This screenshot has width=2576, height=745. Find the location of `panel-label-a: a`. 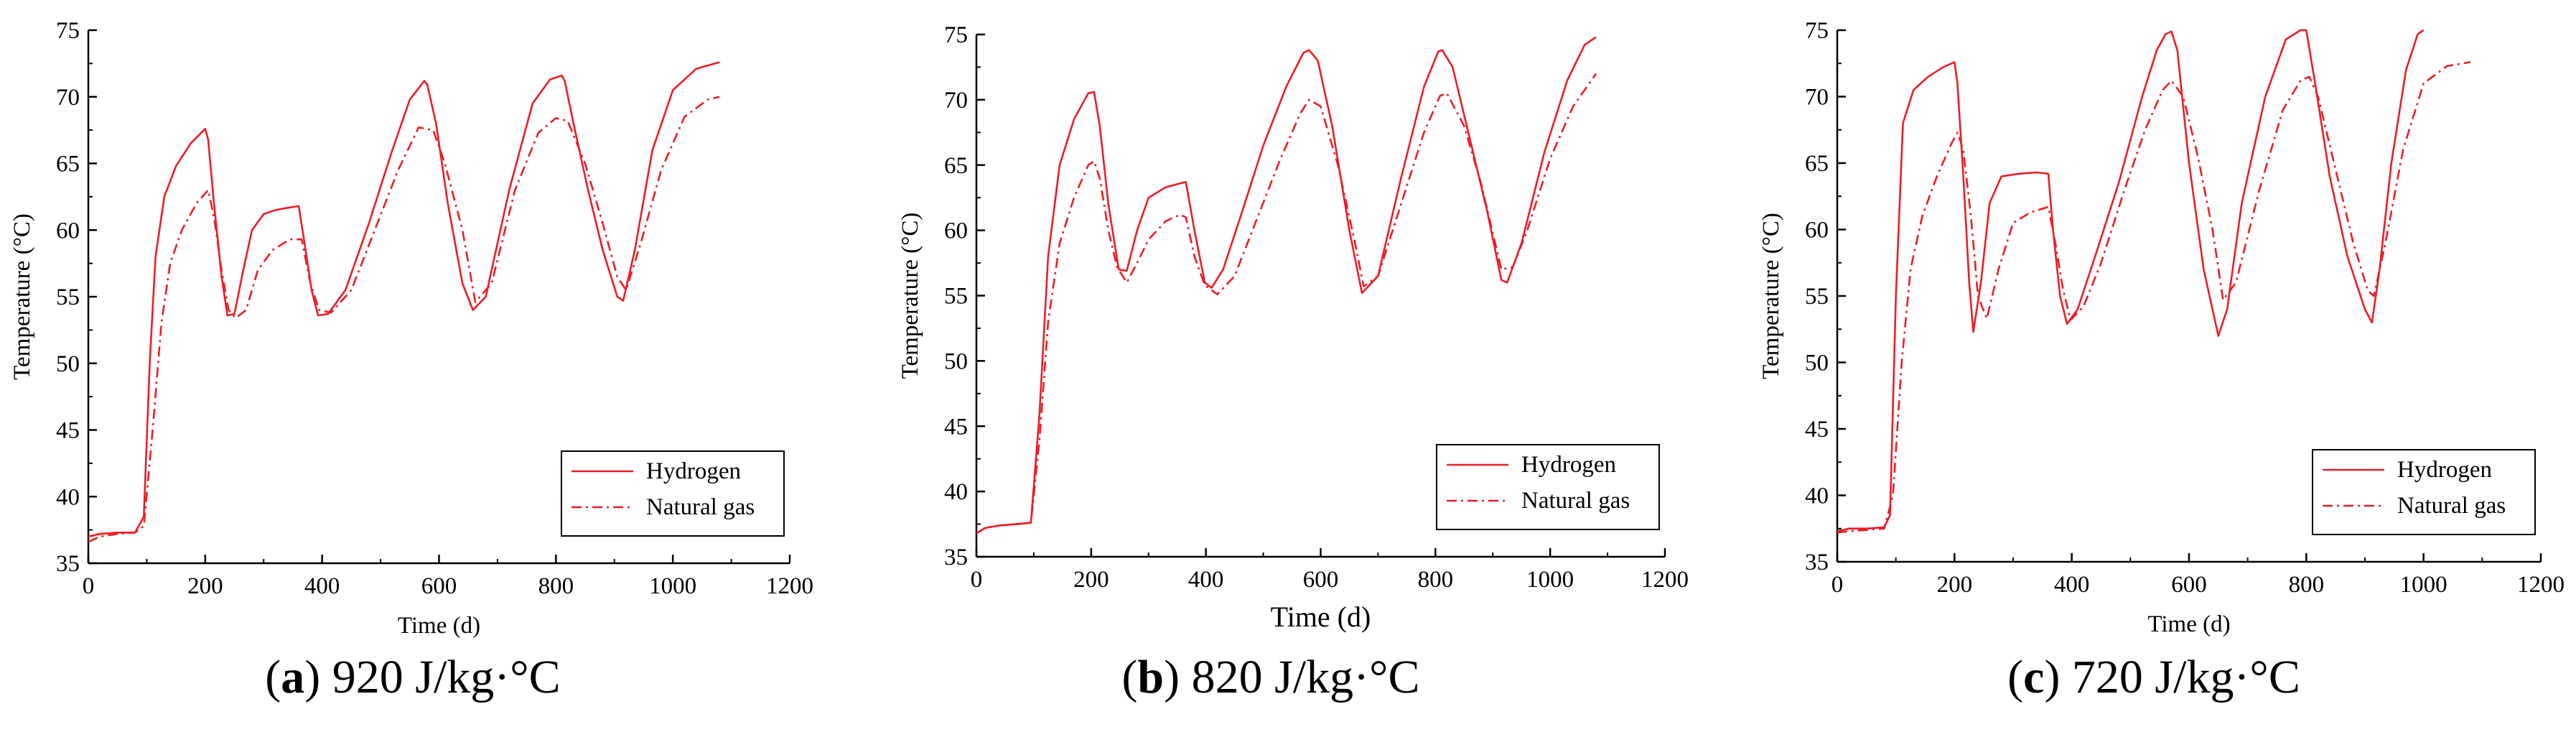

panel-label-a: a is located at coordinates (293, 677).